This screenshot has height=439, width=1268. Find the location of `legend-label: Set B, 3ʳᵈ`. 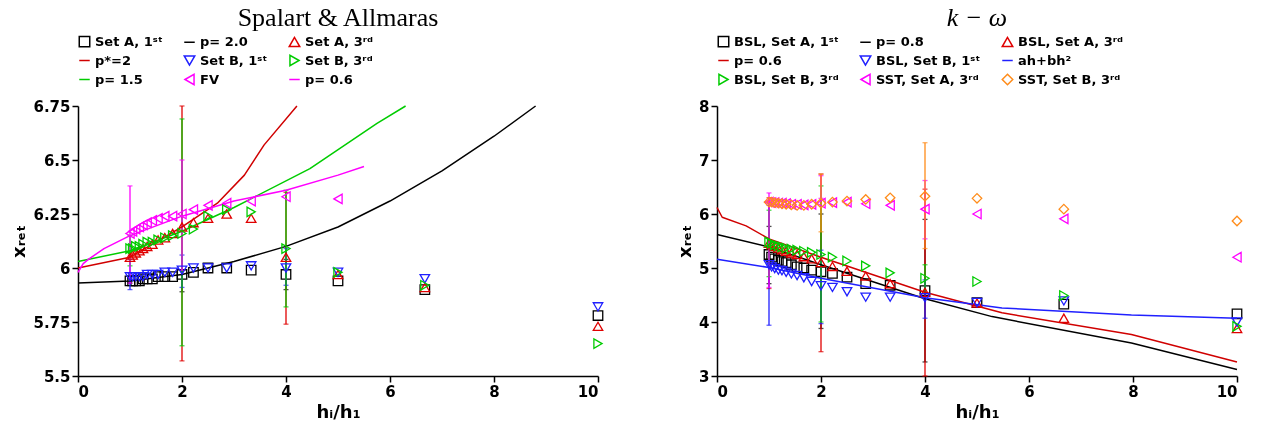

legend-label: Set B, 3ʳᵈ is located at coordinates (339, 60).